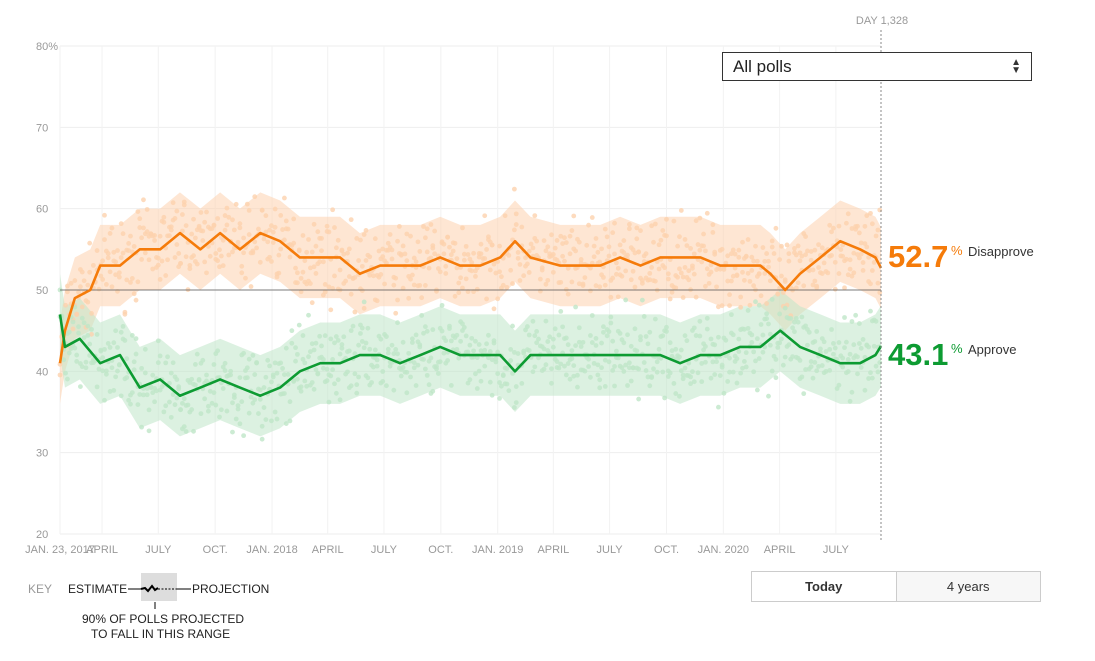 The width and height of the screenshot is (1095, 661). What do you see at coordinates (877, 66) in the screenshot?
I see `poll-filter-select: All polls ▲ ▼` at bounding box center [877, 66].